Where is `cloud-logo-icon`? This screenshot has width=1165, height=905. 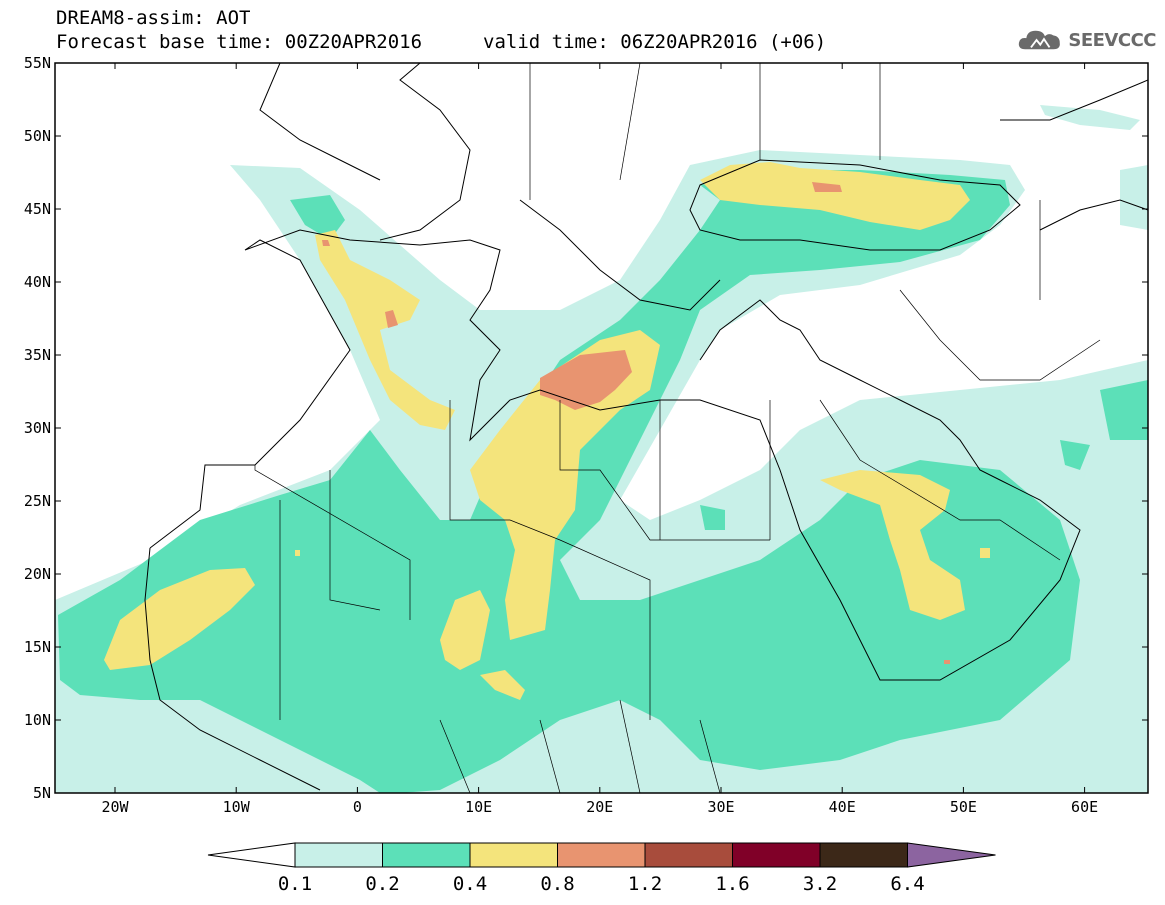
cloud-logo-icon is located at coordinates (1039, 40).